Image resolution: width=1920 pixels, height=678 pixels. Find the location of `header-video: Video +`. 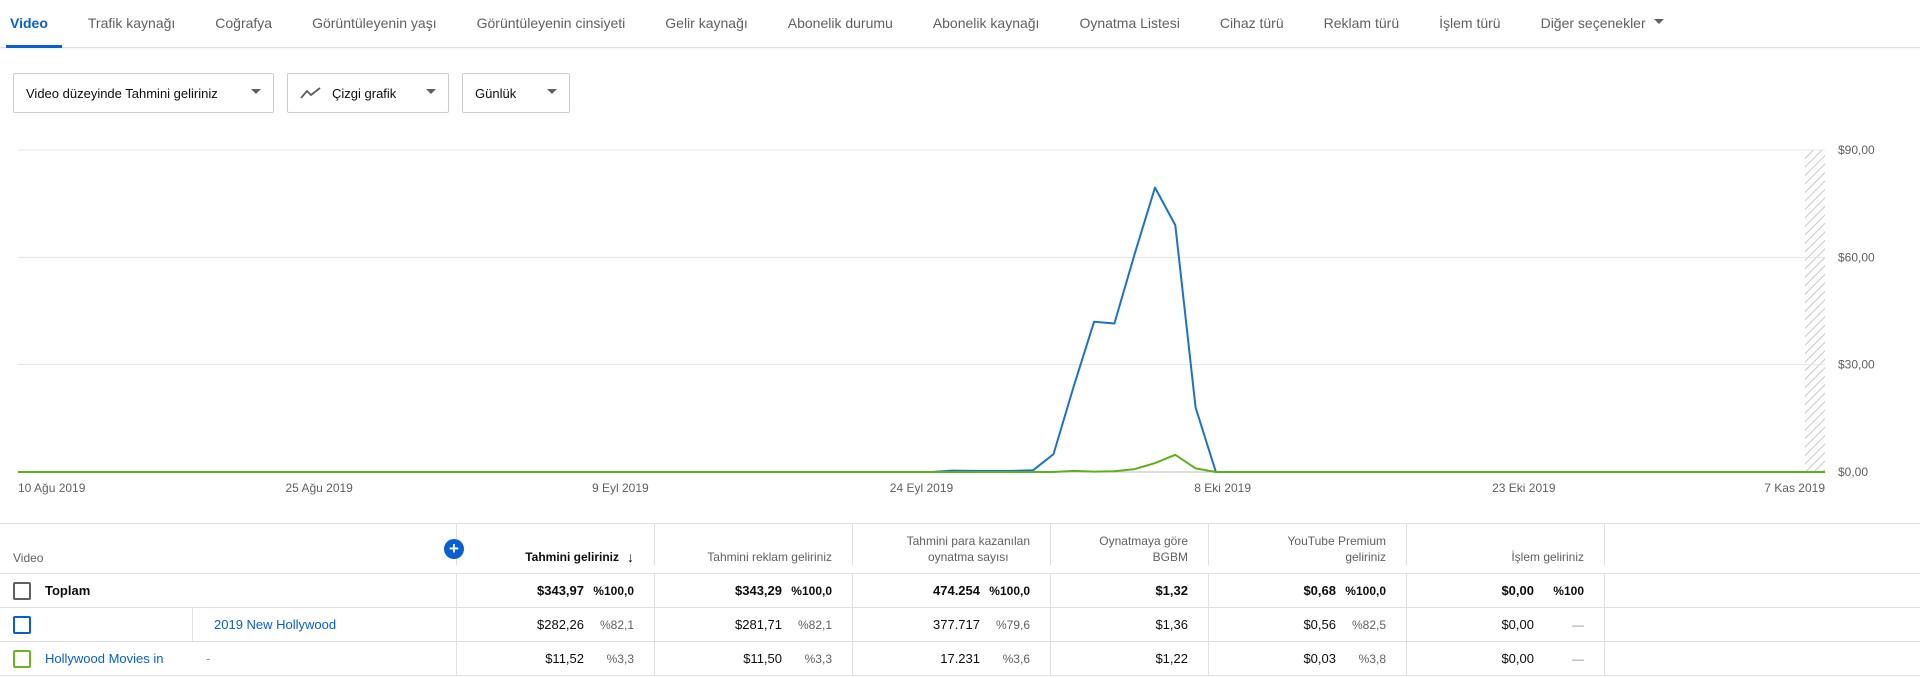

header-video: Video + is located at coordinates (232, 544).